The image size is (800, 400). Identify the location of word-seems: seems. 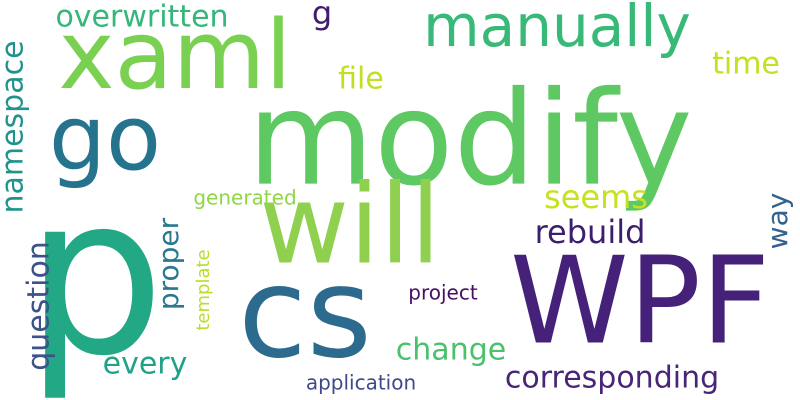
(596, 197).